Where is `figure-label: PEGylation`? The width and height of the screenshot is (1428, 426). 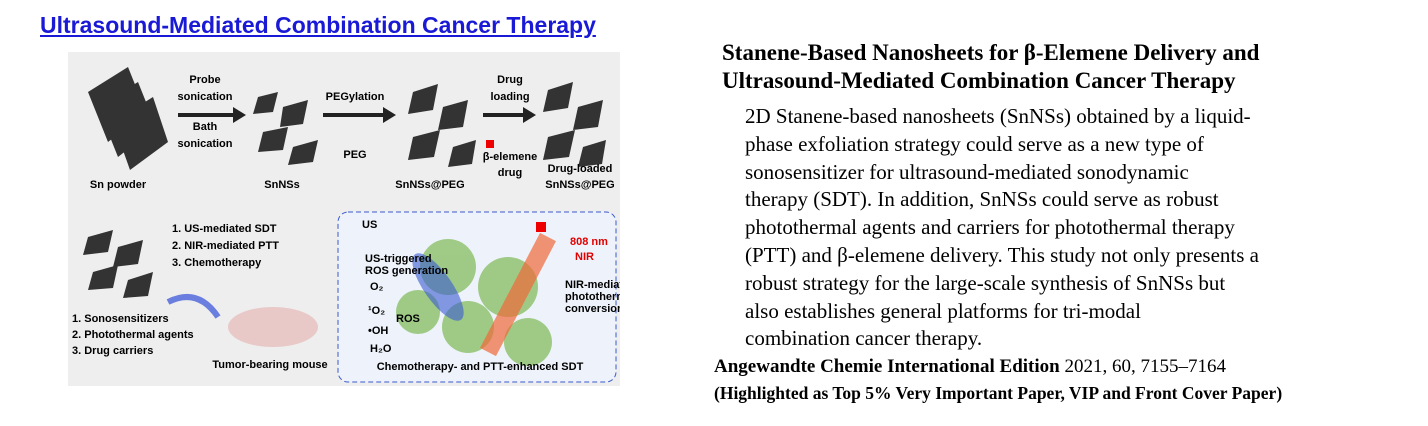
figure-label: PEGylation is located at coordinates (355, 97).